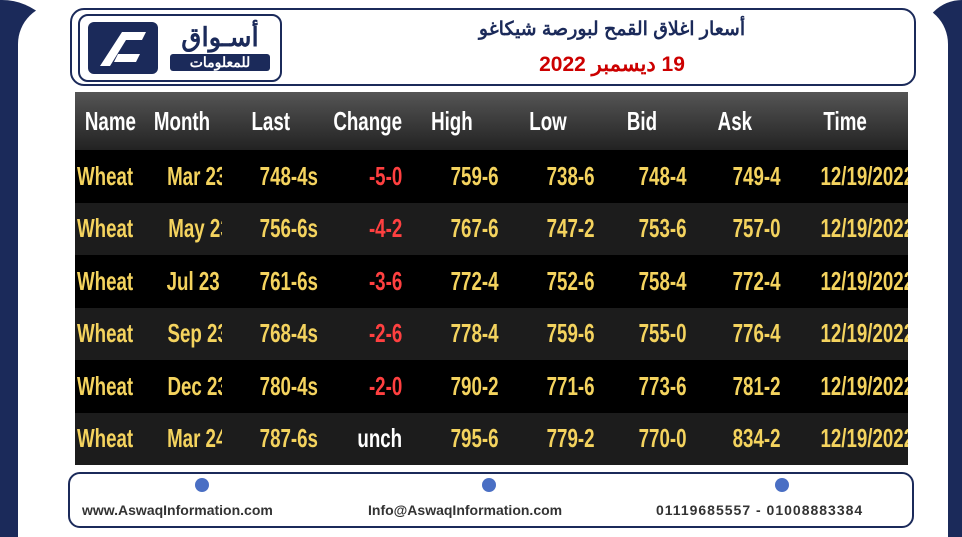  What do you see at coordinates (182, 120) in the screenshot?
I see `header-text: Month` at bounding box center [182, 120].